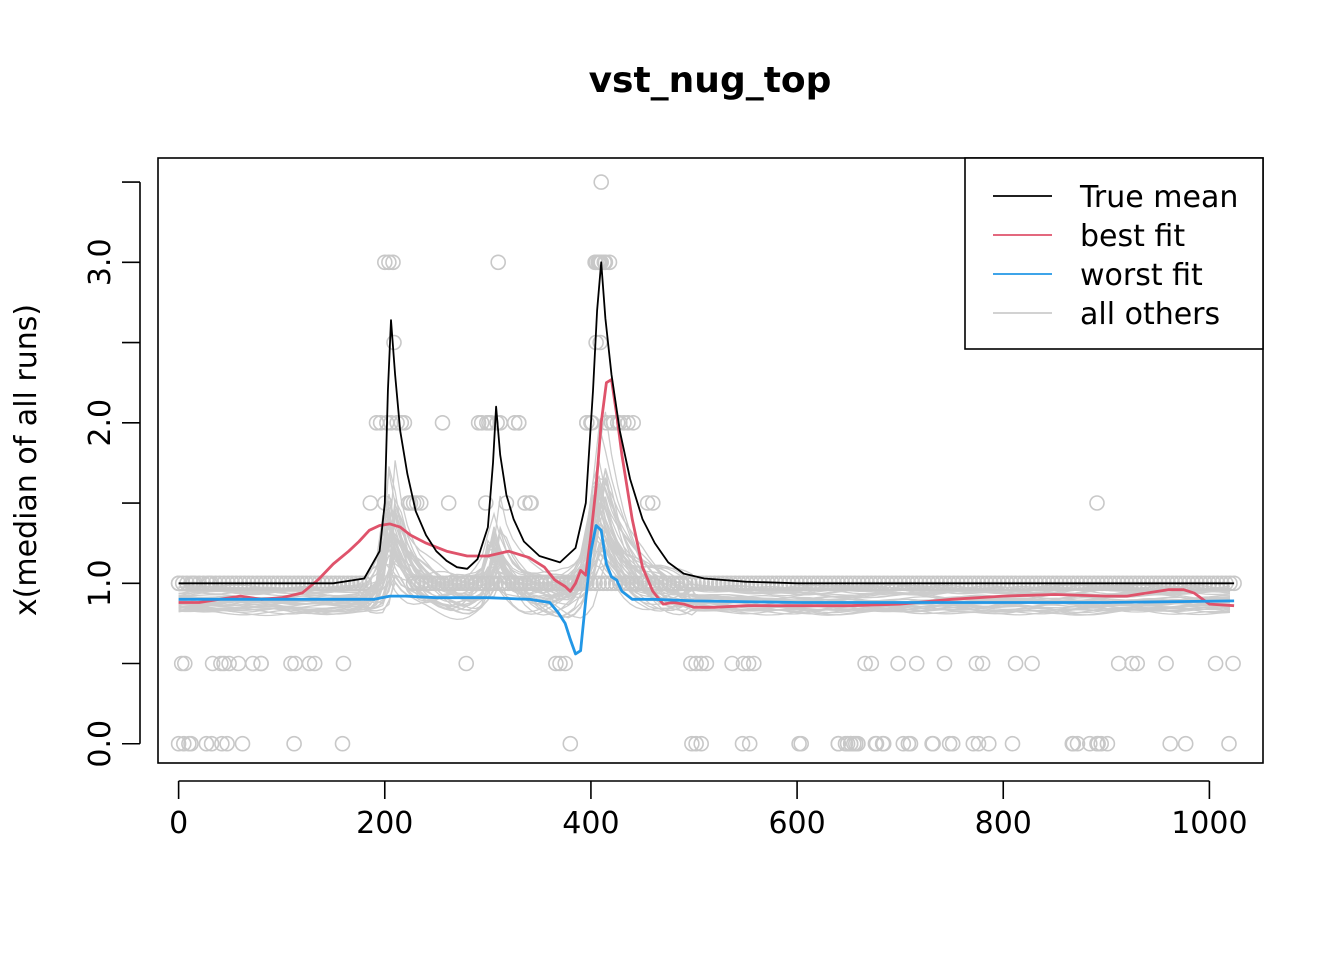 This screenshot has height=960, width=1344. I want to click on x-tick-label: 600, so click(796, 823).